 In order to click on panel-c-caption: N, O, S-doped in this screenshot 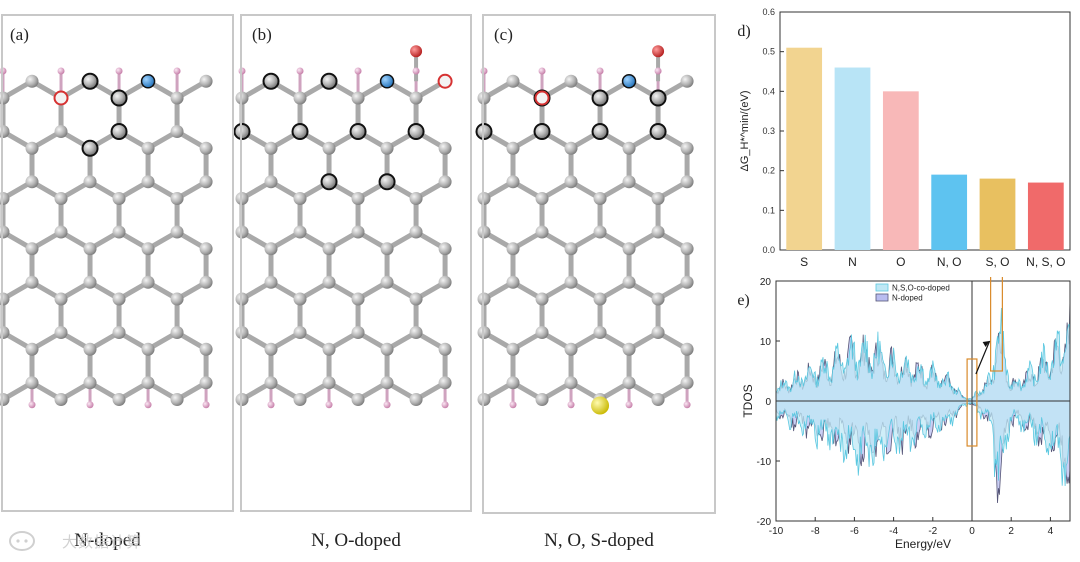, I will do `click(599, 540)`.